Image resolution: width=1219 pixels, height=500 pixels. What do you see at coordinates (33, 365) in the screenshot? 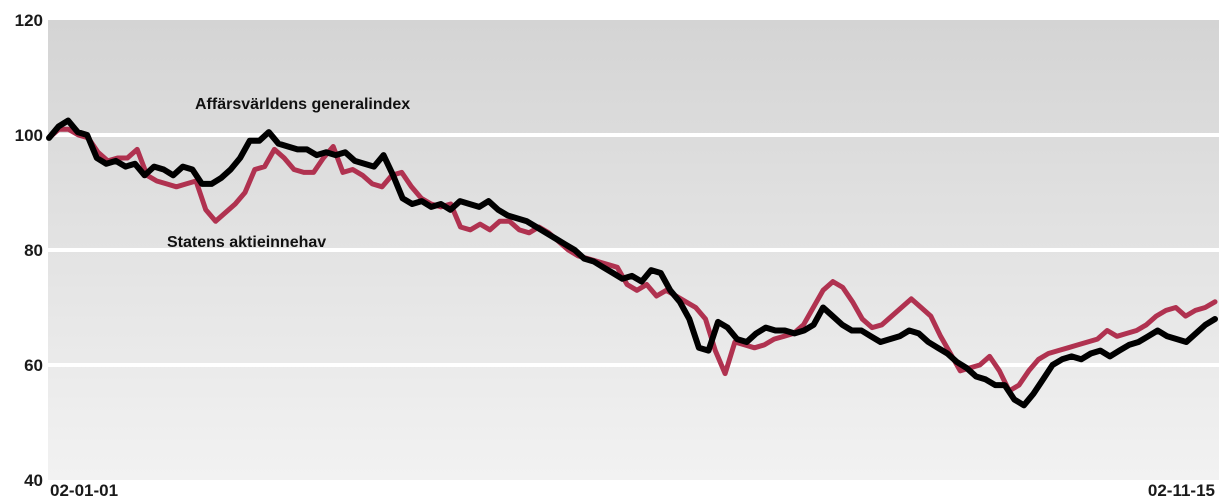
I see `y-tick-label: 60` at bounding box center [33, 365].